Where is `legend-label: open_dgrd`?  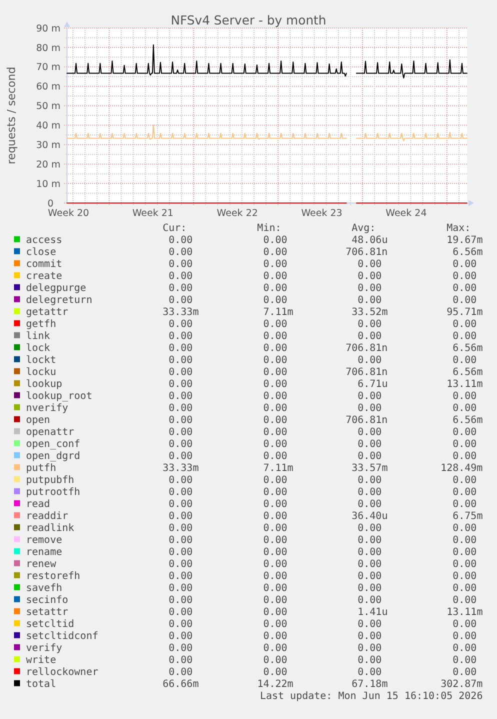
legend-label: open_dgrd is located at coordinates (53, 456).